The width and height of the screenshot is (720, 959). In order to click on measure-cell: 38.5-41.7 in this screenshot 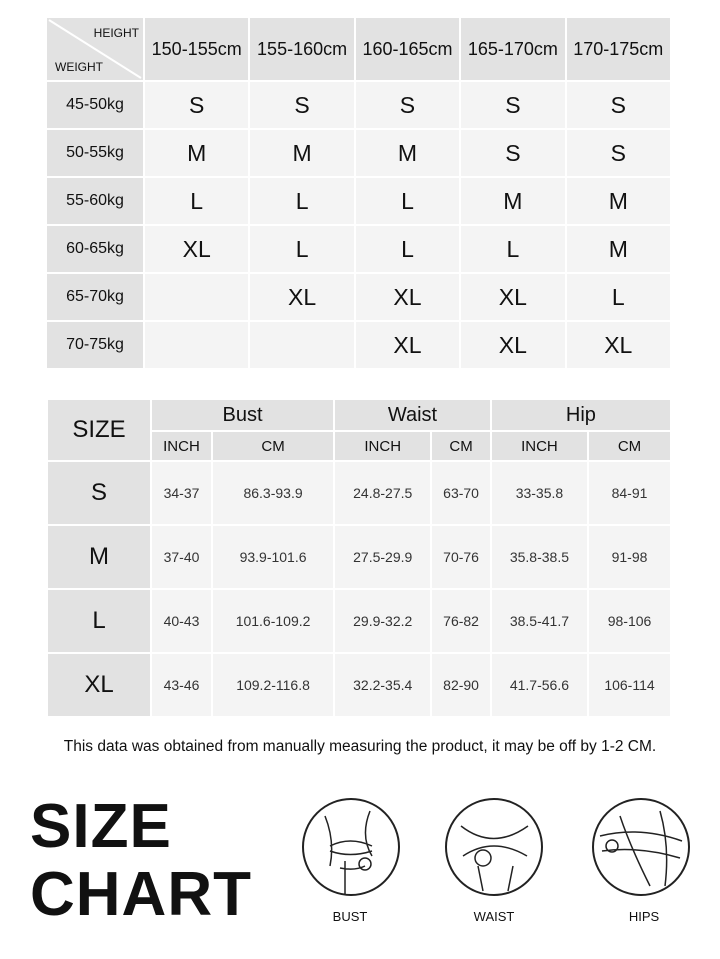, I will do `click(539, 621)`.